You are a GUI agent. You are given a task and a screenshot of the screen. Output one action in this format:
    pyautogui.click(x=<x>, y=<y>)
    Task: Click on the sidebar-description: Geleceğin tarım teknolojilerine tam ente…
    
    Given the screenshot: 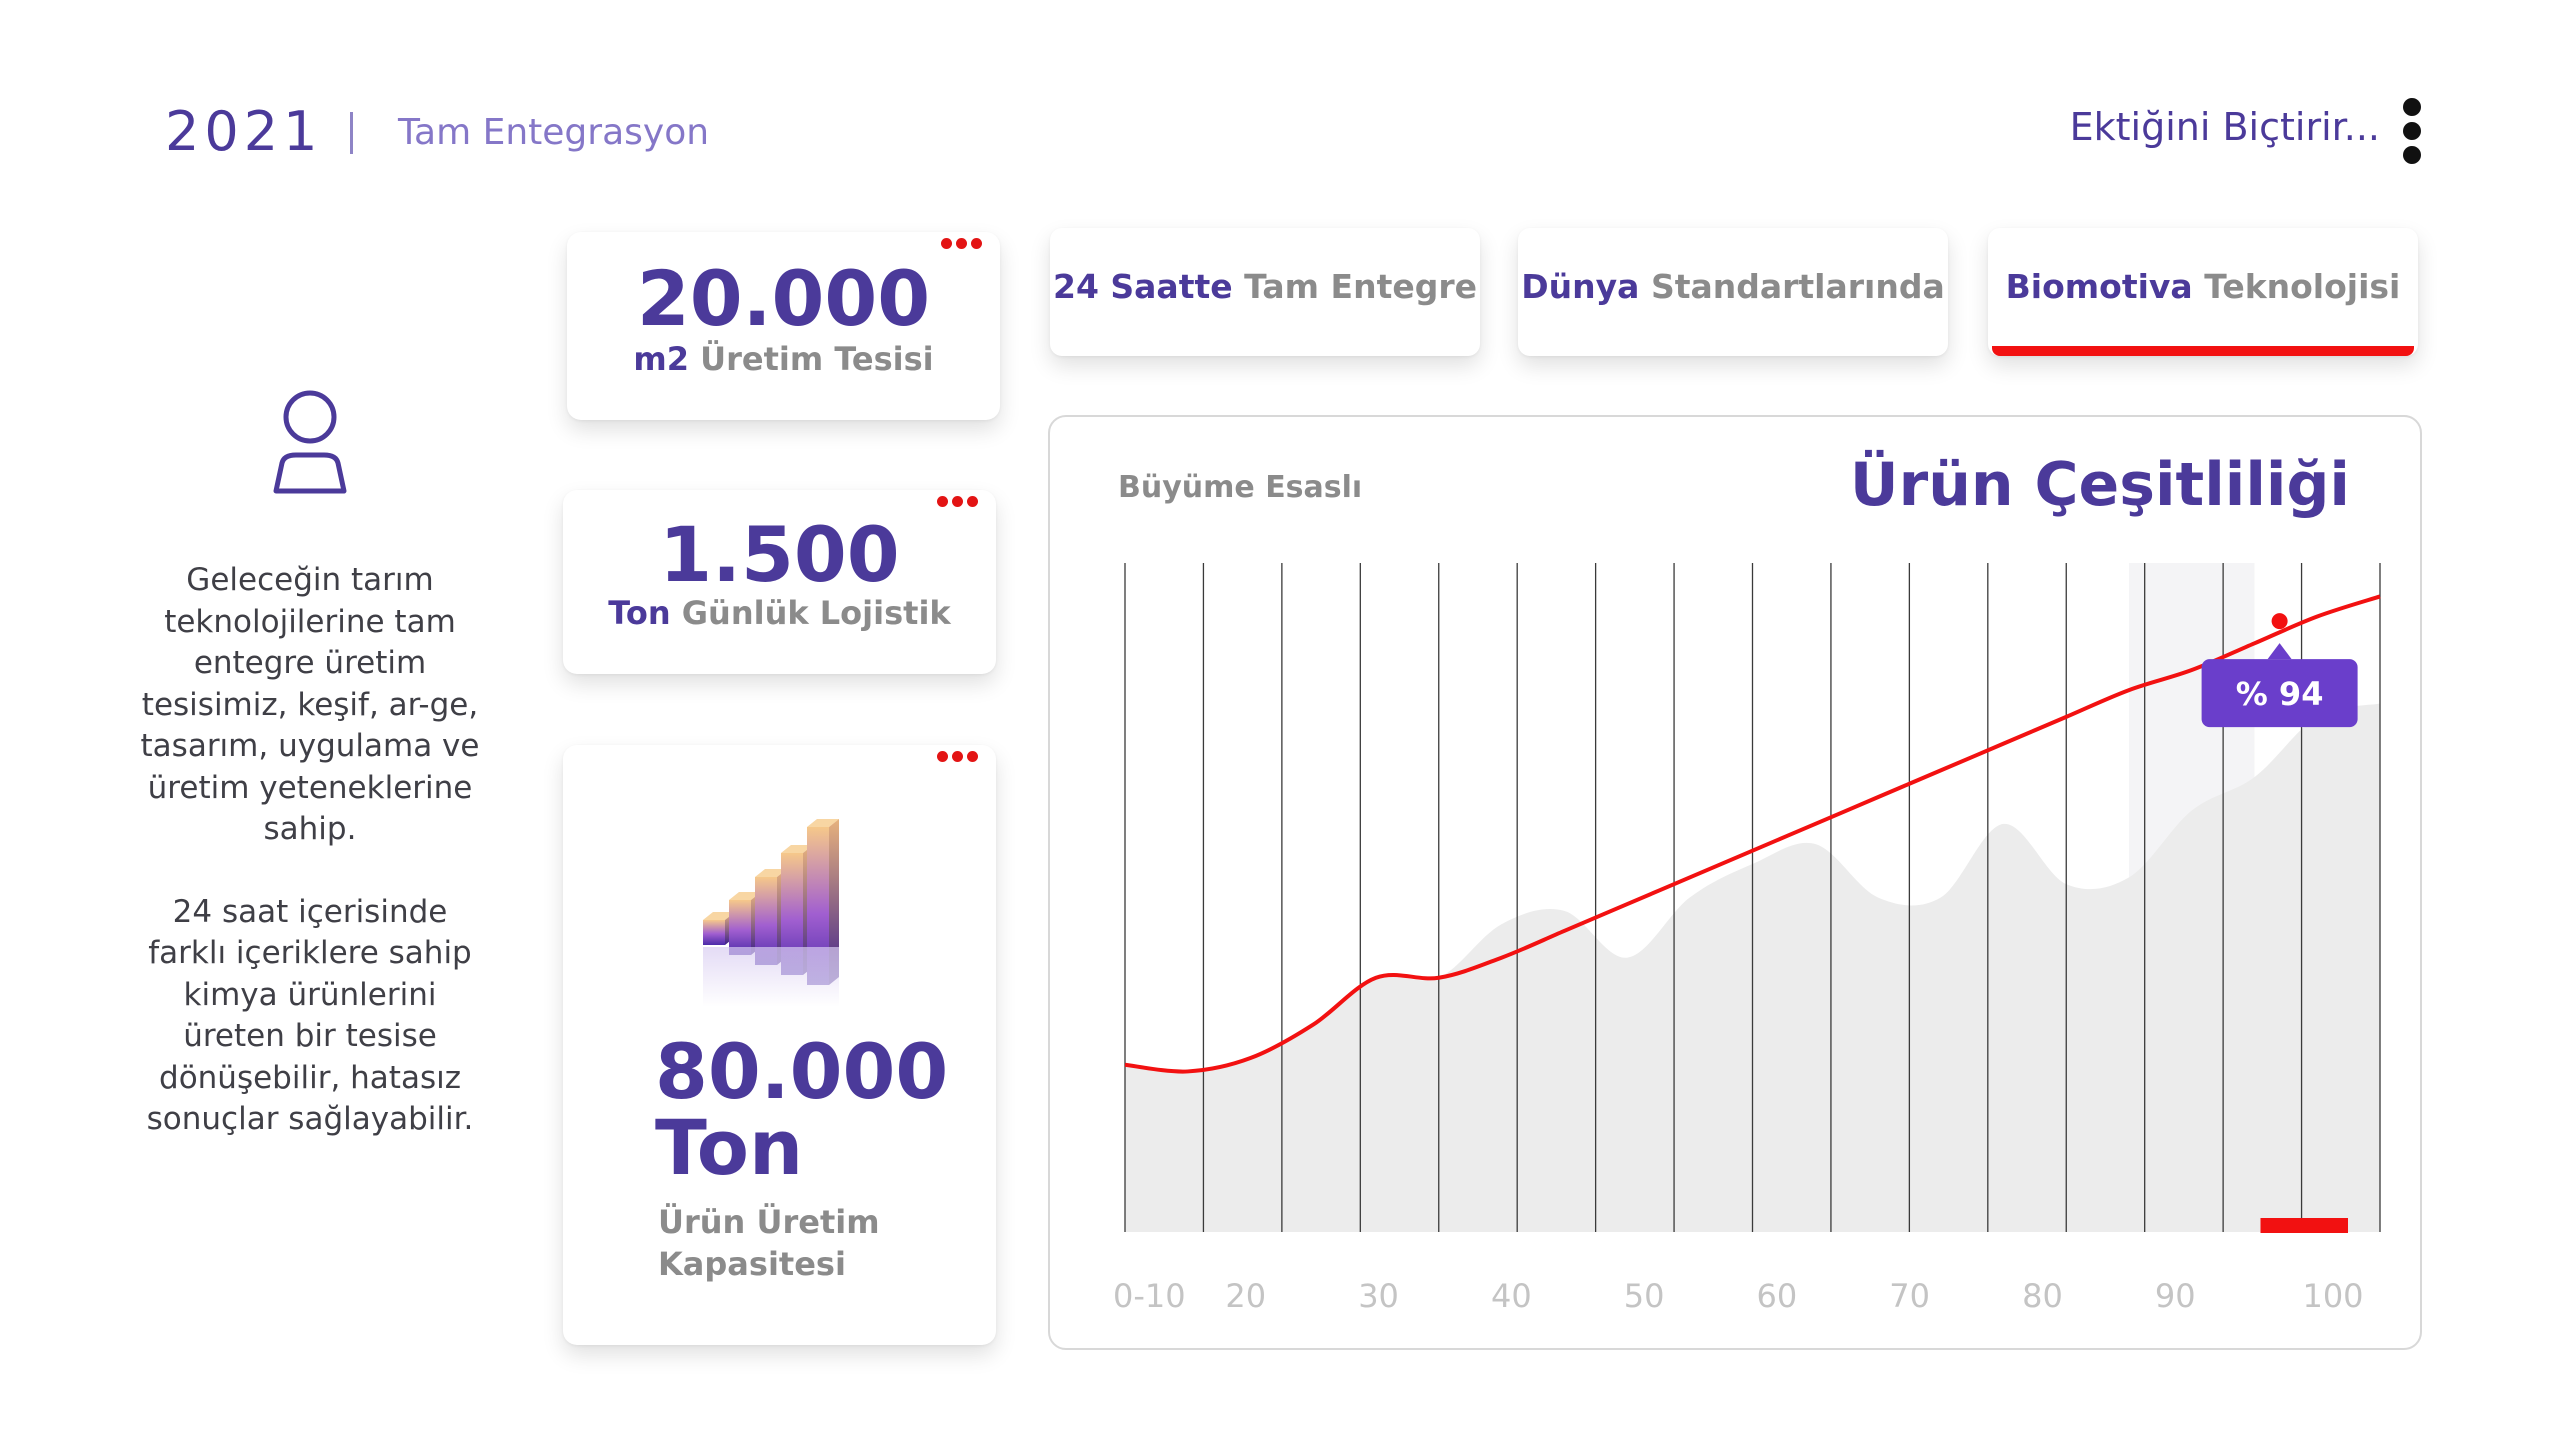 What is the action you would take?
    pyautogui.click(x=310, y=871)
    